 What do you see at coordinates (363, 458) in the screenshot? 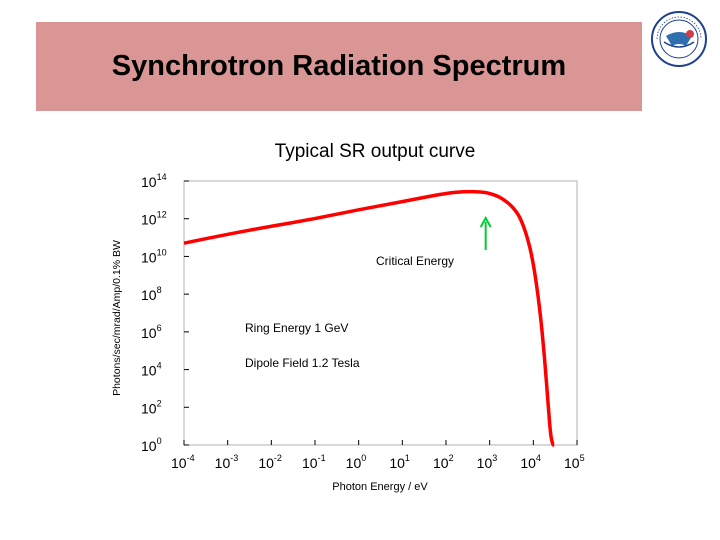
I see `x-tick-exponent: 0` at bounding box center [363, 458].